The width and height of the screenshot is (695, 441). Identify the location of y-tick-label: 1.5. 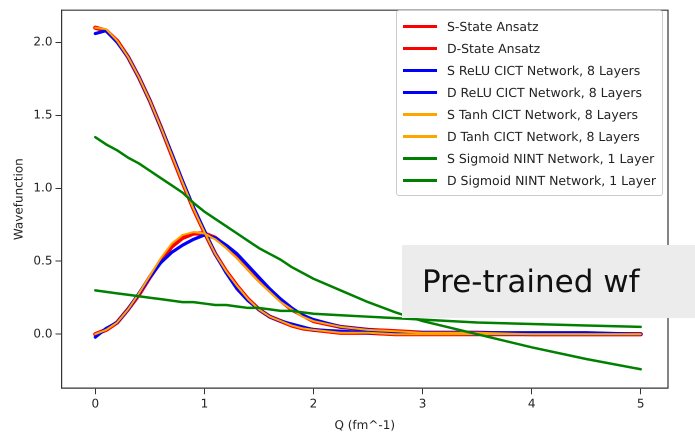
(42, 114).